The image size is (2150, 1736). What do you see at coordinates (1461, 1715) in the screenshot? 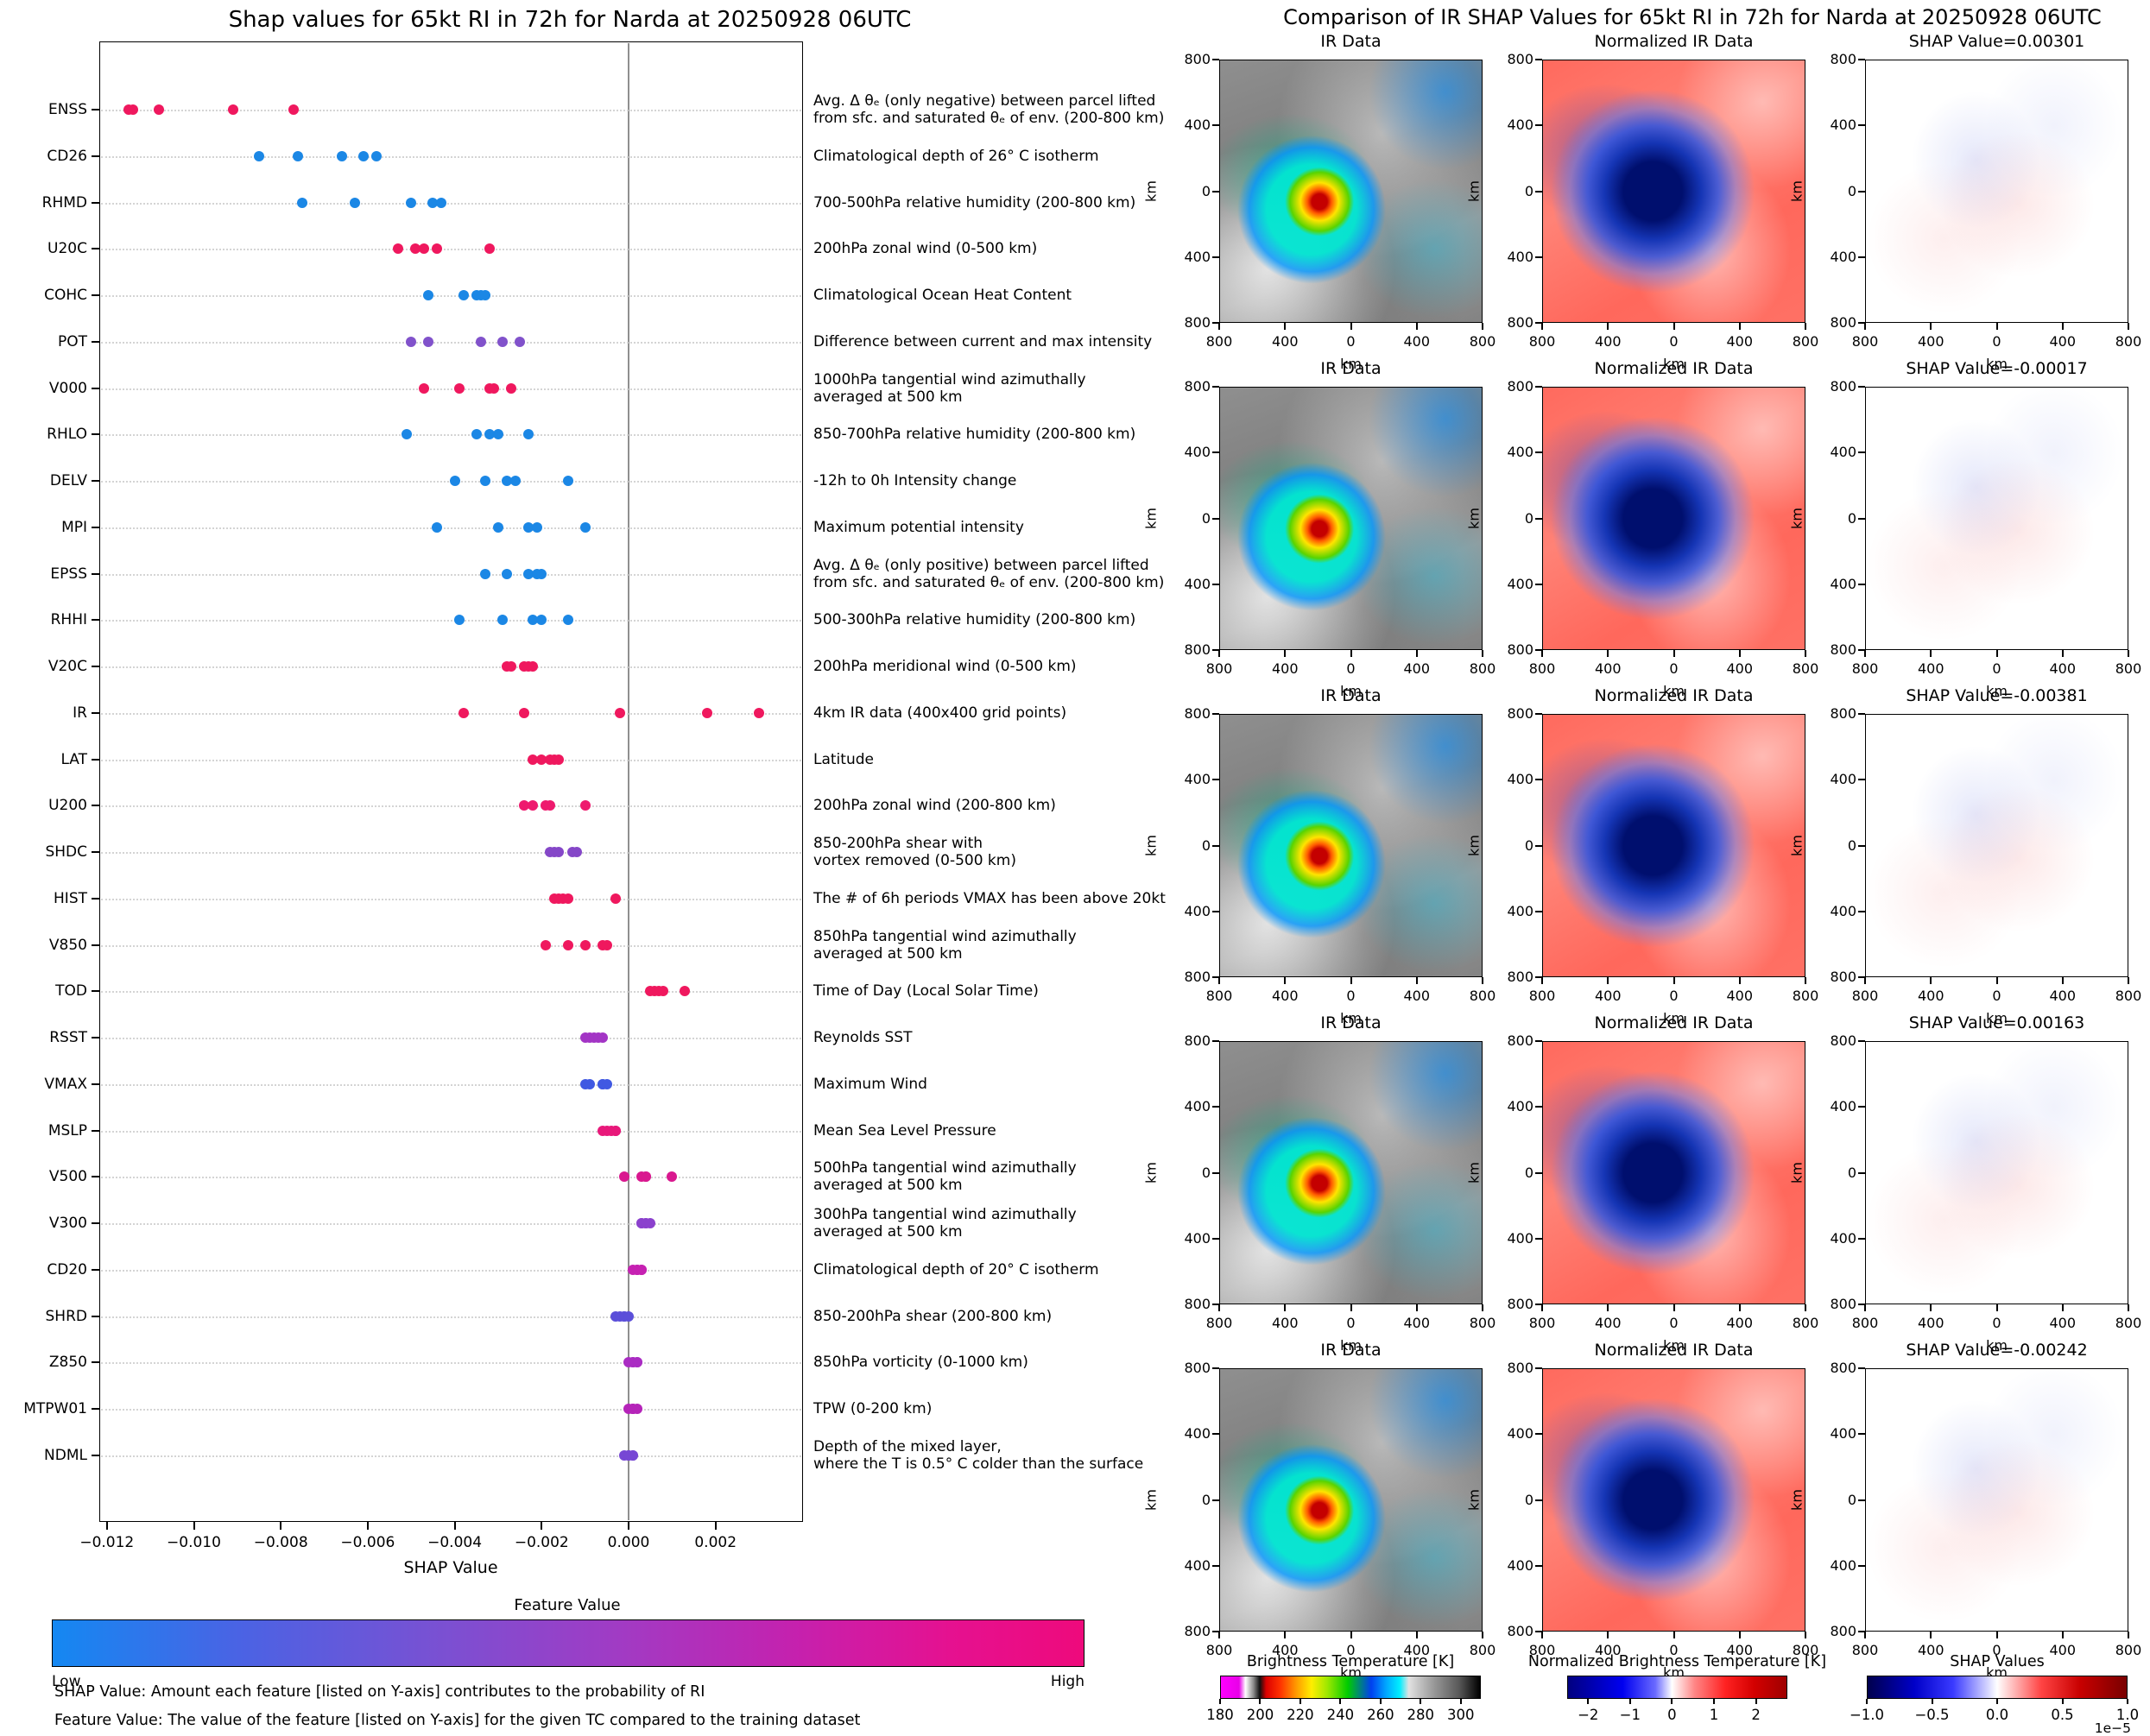
I see `colorbar-tick-label: 300` at bounding box center [1461, 1715].